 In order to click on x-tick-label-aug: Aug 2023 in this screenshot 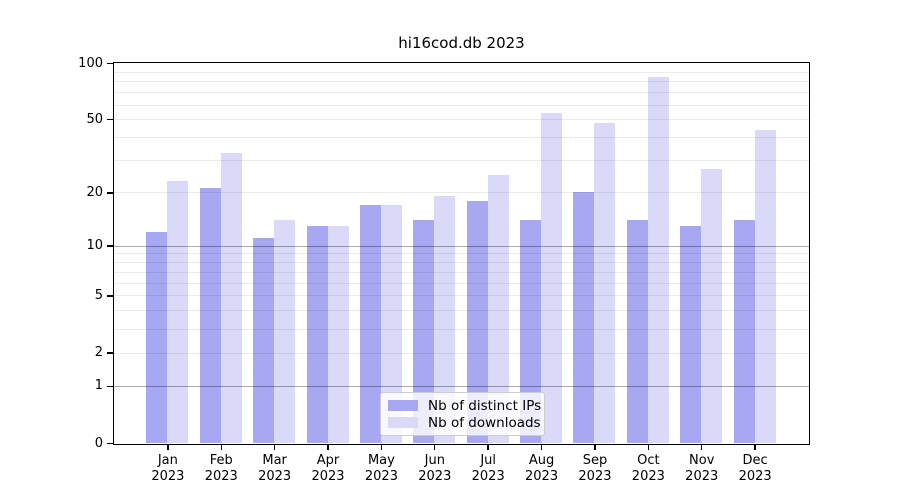, I will do `click(542, 468)`.